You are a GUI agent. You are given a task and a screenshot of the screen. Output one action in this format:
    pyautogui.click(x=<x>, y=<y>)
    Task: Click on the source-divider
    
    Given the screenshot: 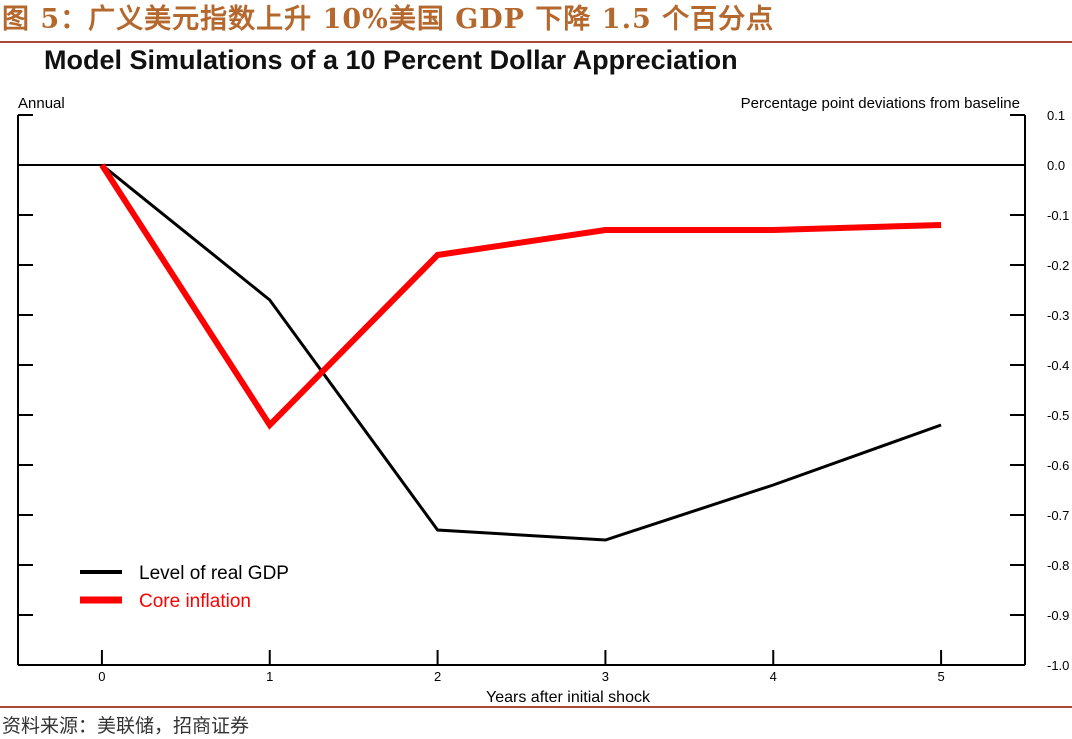 What is the action you would take?
    pyautogui.click(x=536, y=707)
    